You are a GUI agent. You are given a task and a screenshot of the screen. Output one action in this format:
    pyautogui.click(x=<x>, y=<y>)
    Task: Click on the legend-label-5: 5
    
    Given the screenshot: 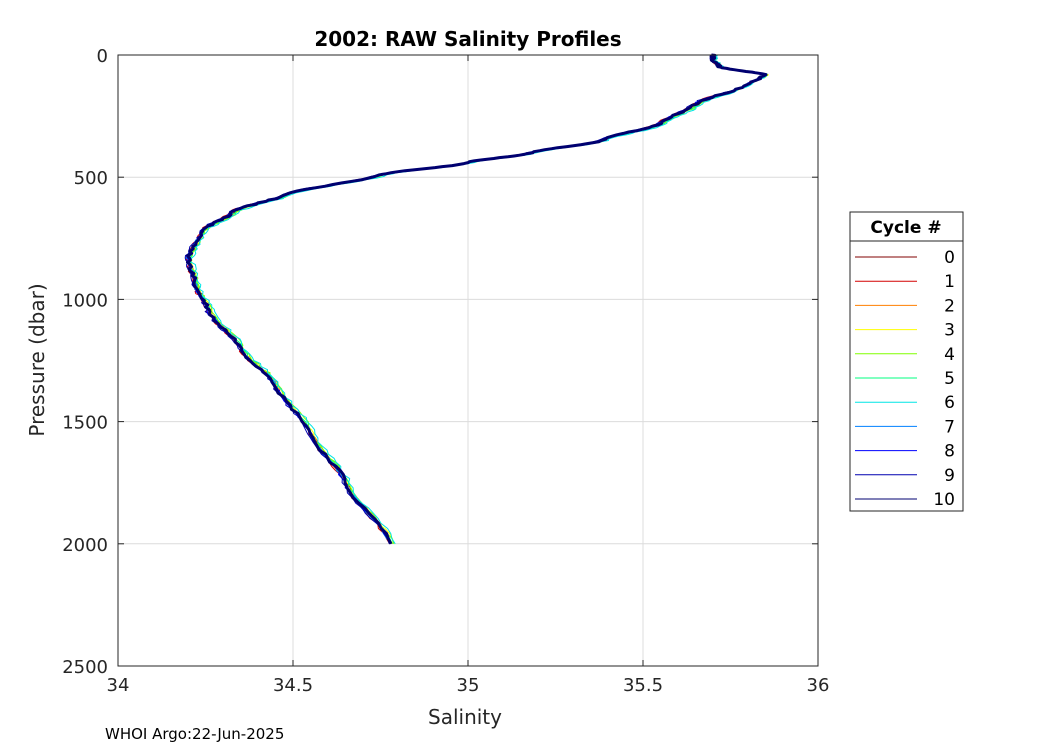 What is the action you would take?
    pyautogui.click(x=949, y=379)
    